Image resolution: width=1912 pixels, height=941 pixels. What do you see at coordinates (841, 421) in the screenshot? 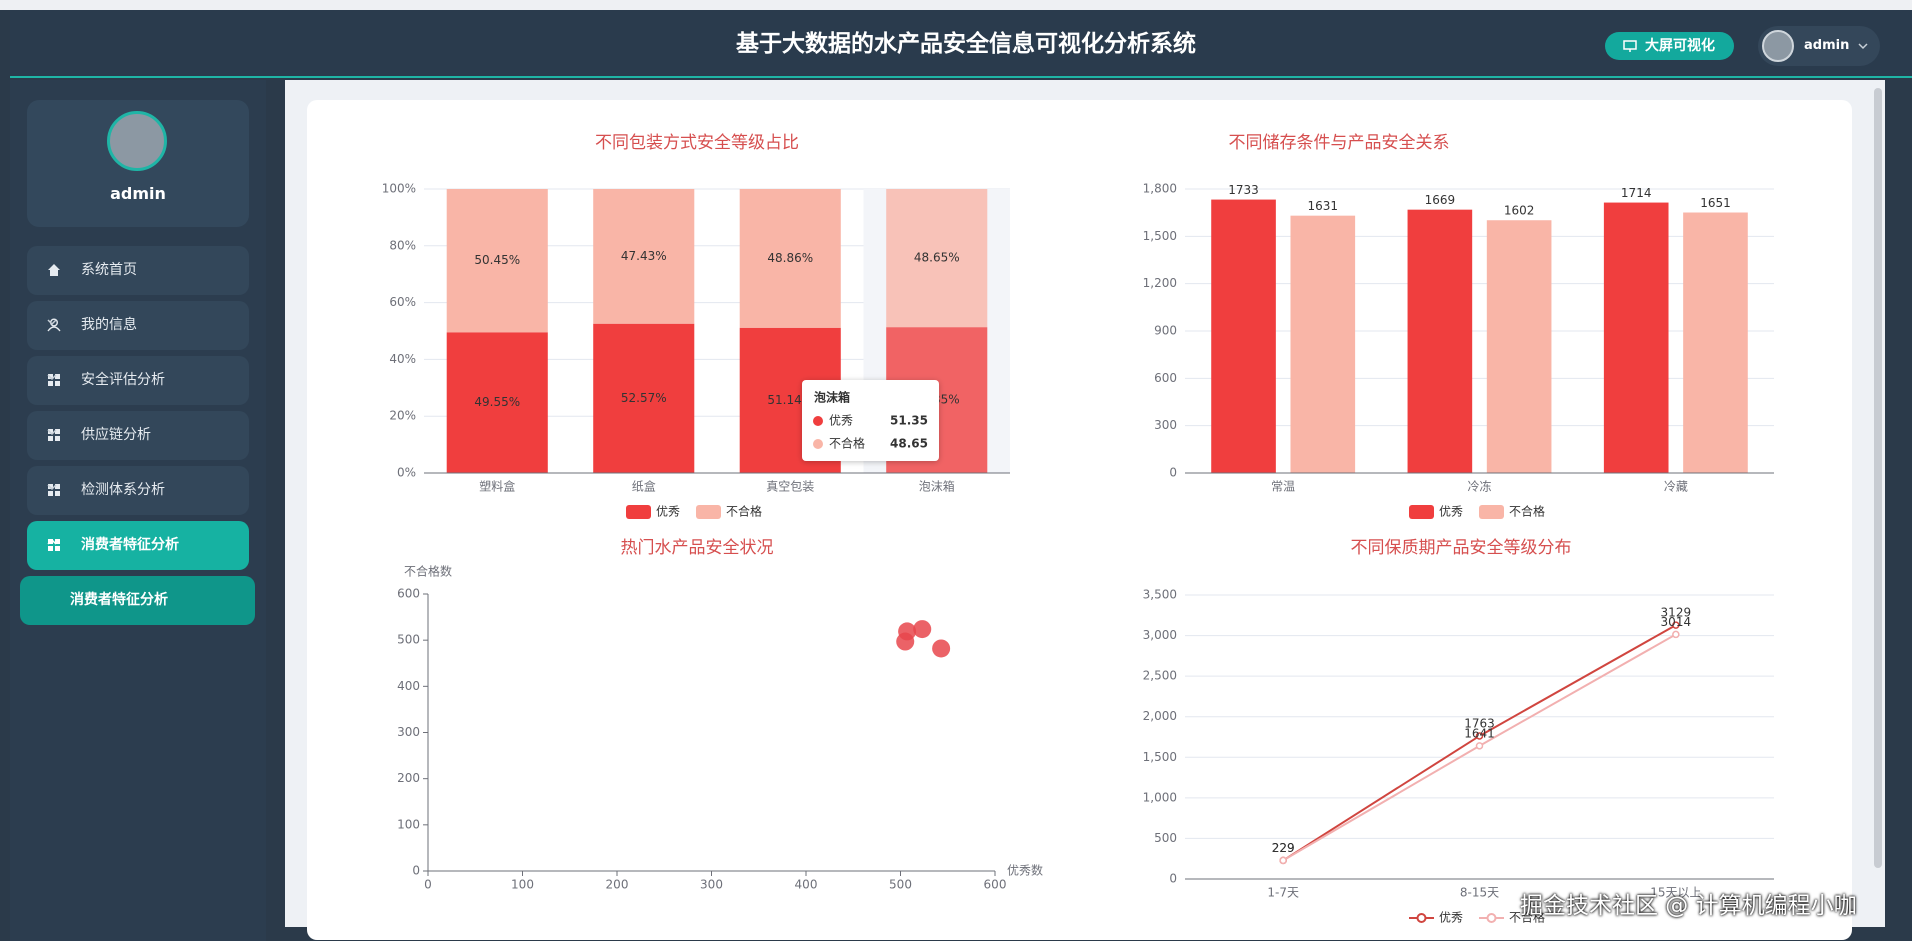
I see `tooltip-name: 优秀` at bounding box center [841, 421].